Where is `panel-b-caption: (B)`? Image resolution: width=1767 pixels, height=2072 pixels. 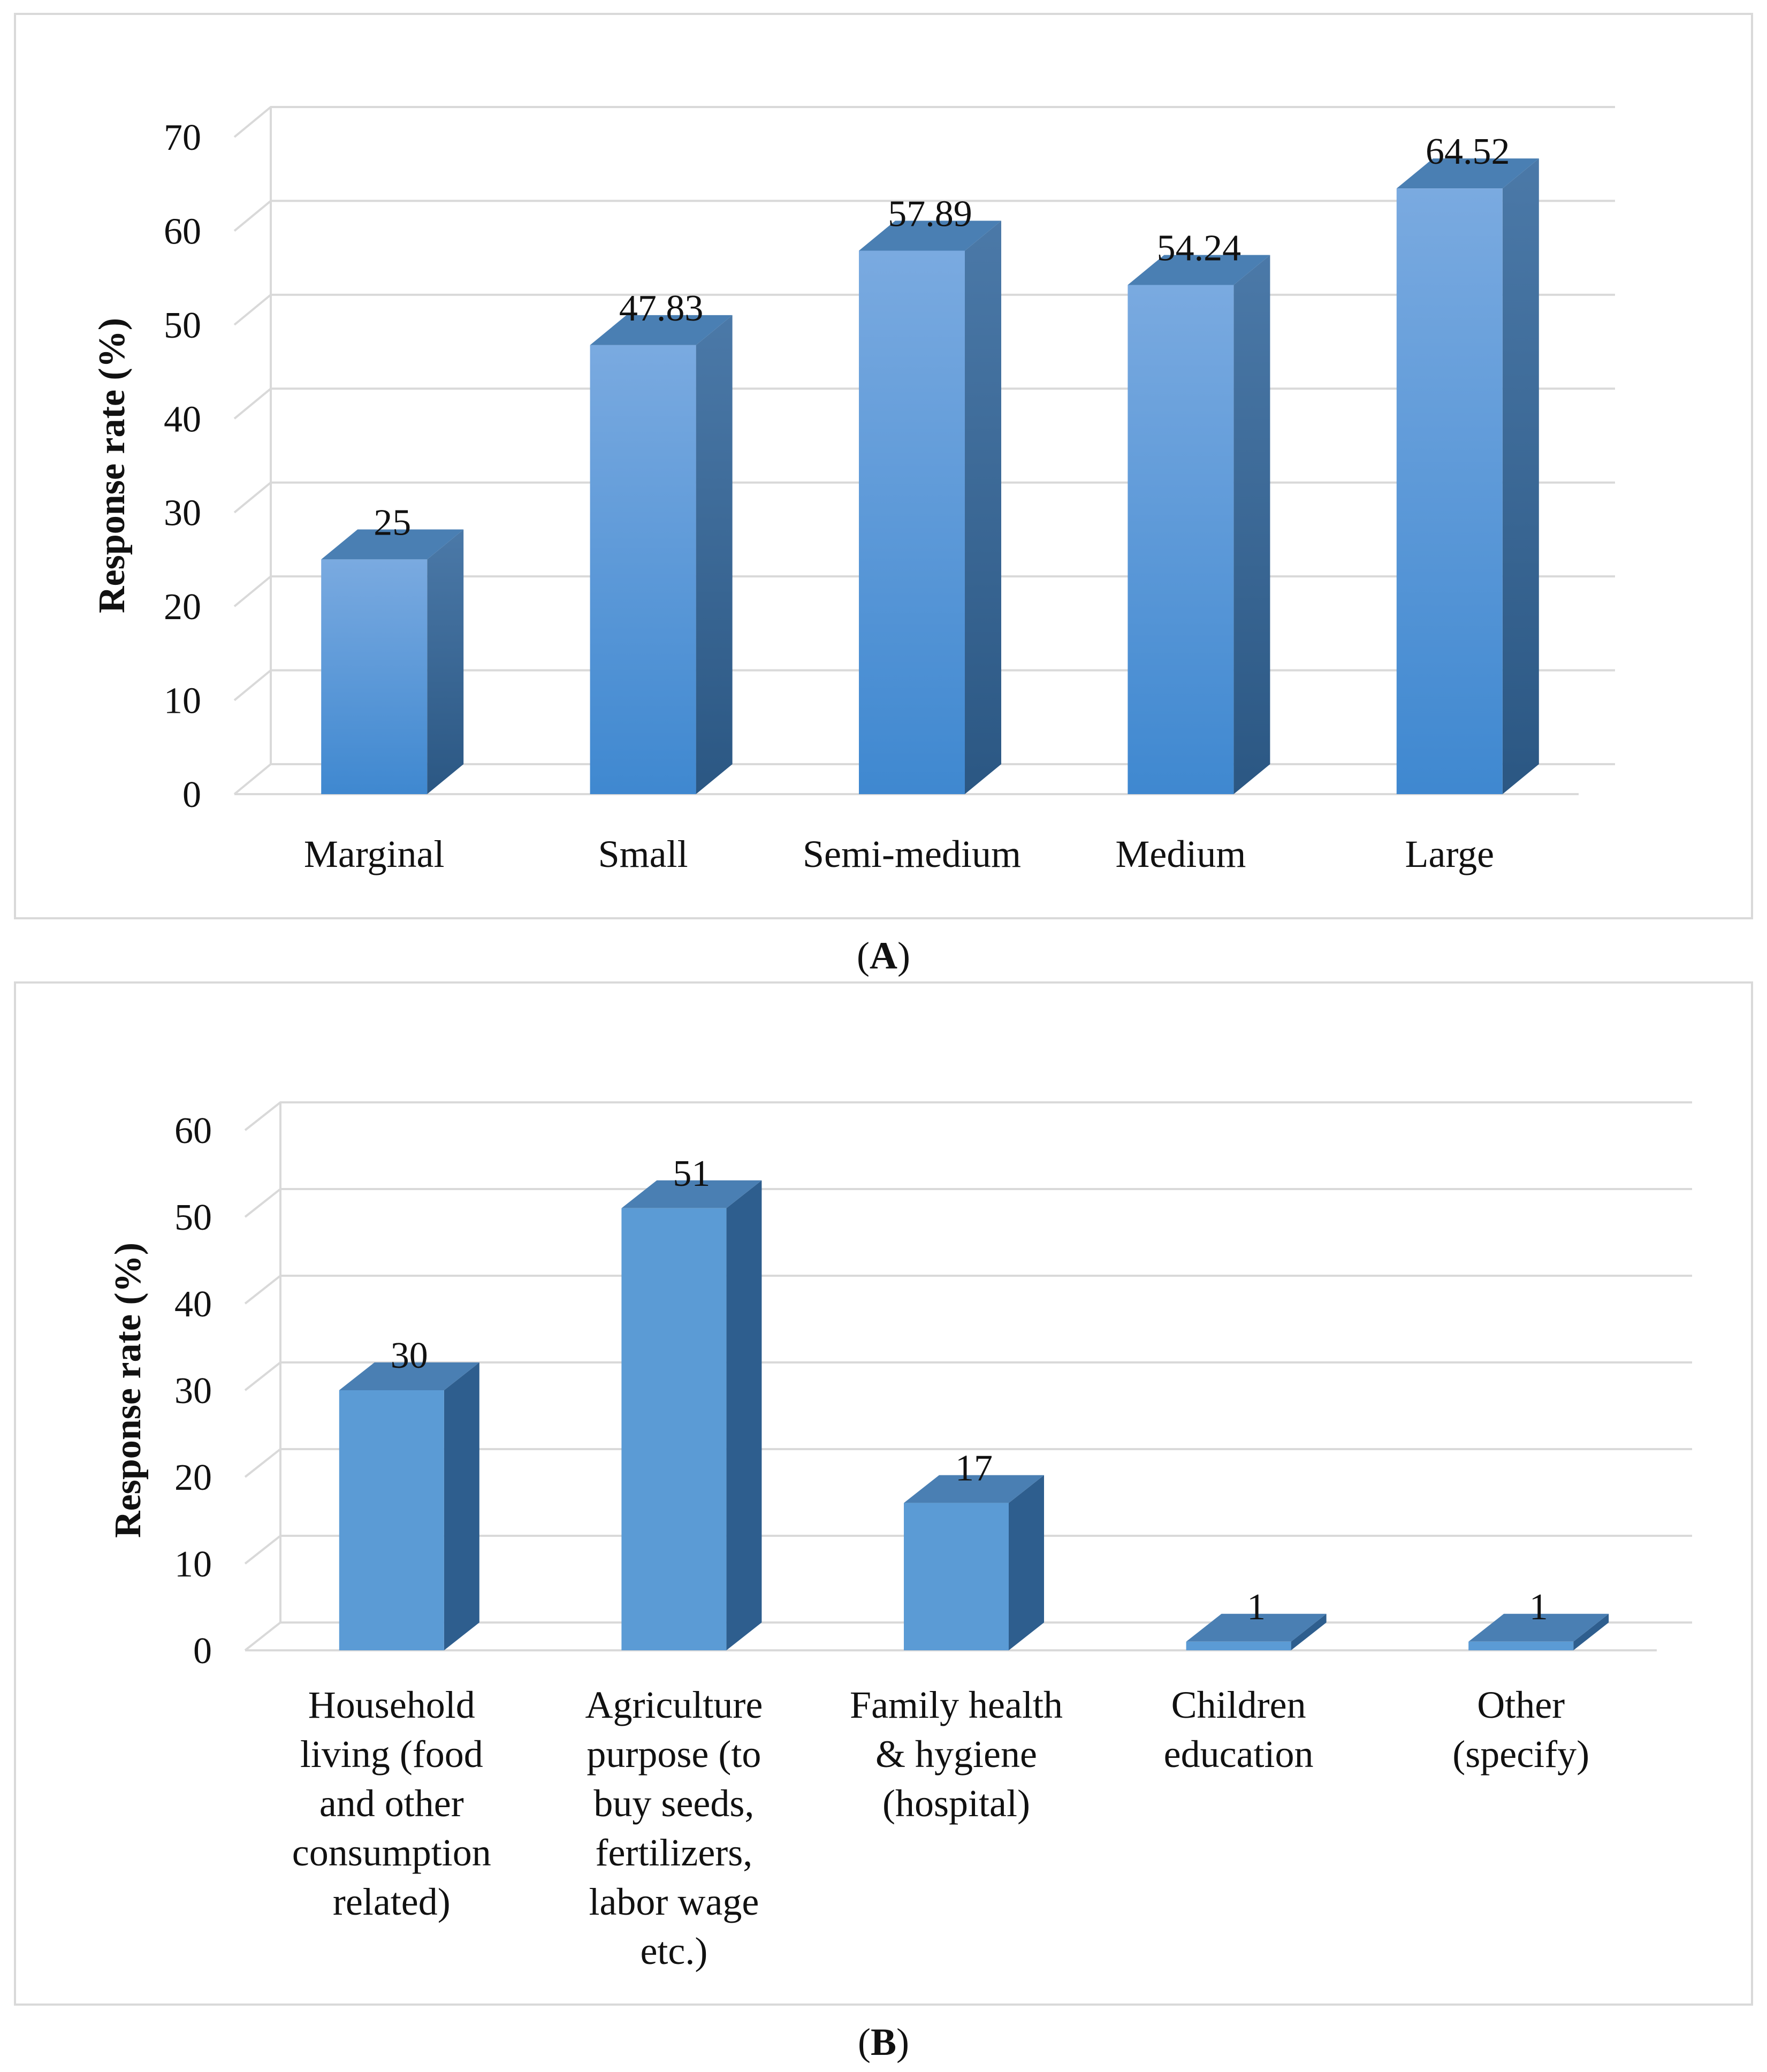 panel-b-caption: (B) is located at coordinates (883, 2042).